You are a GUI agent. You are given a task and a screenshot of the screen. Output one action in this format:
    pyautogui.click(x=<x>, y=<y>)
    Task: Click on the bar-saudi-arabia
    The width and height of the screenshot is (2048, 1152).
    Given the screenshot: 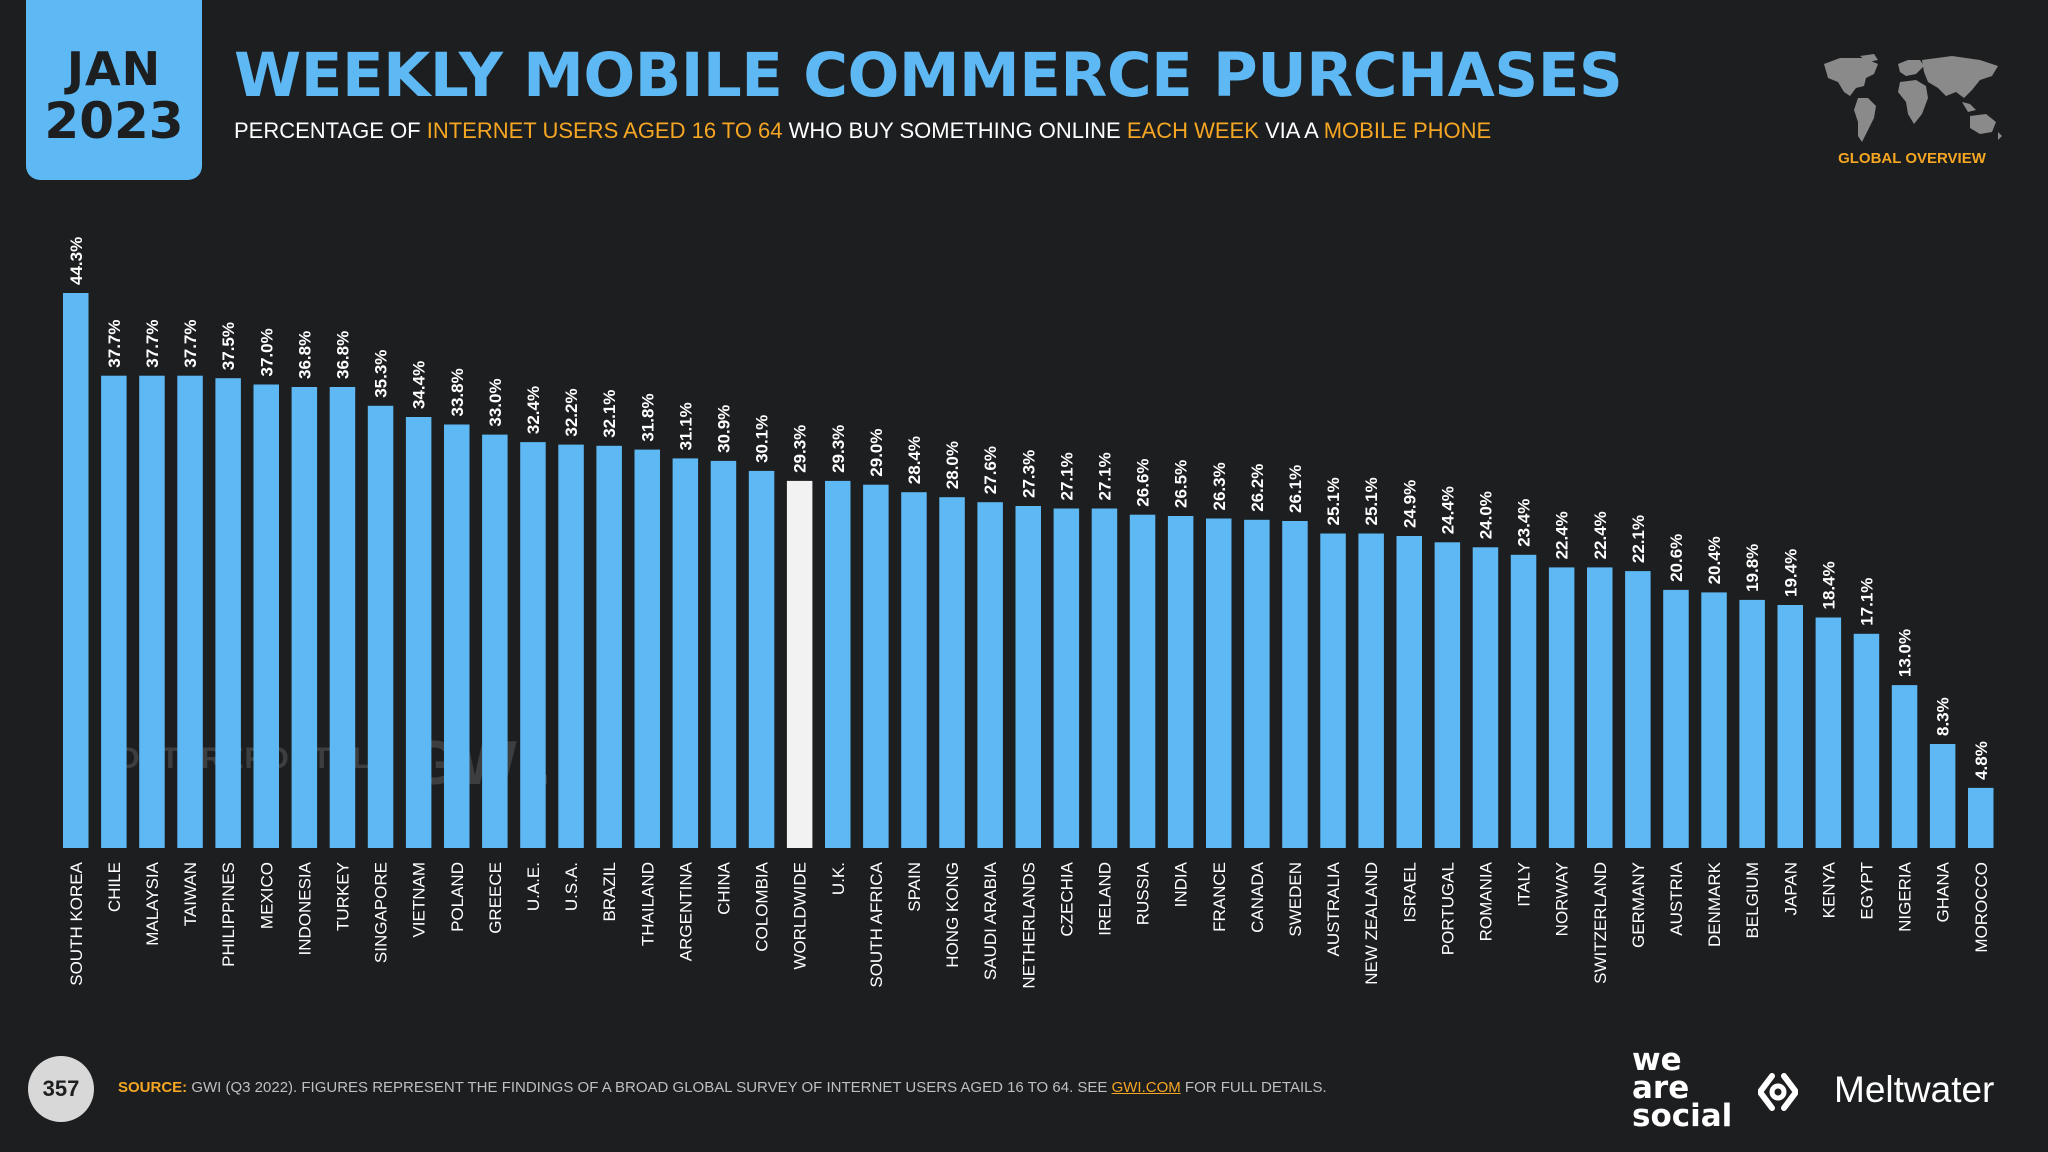 What is the action you would take?
    pyautogui.click(x=990, y=675)
    